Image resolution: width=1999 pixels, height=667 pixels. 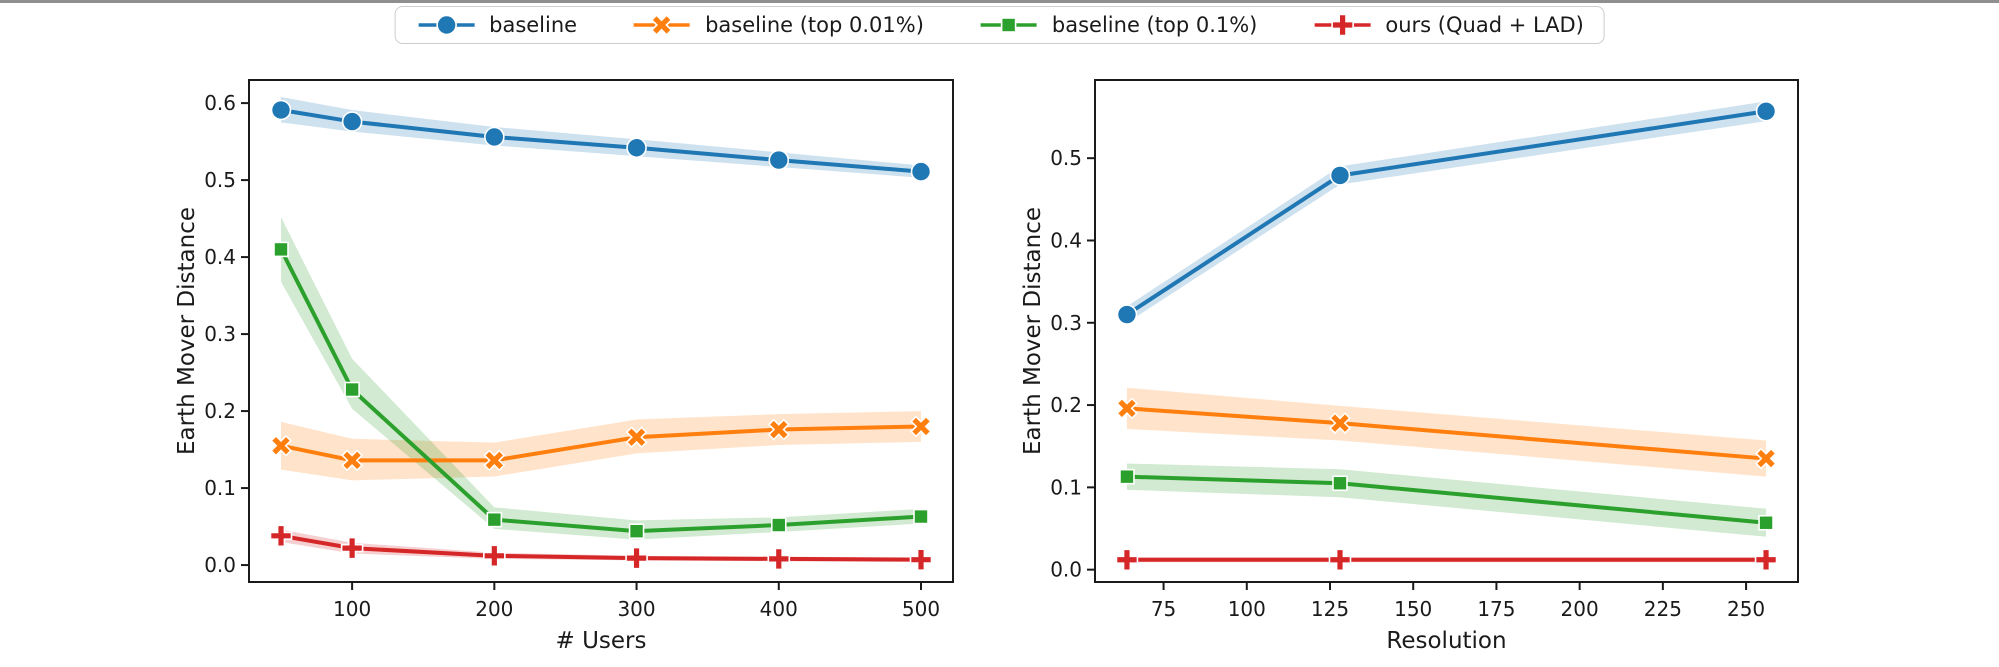 I want to click on baseline-top-001-marker-icon, so click(x=662, y=25).